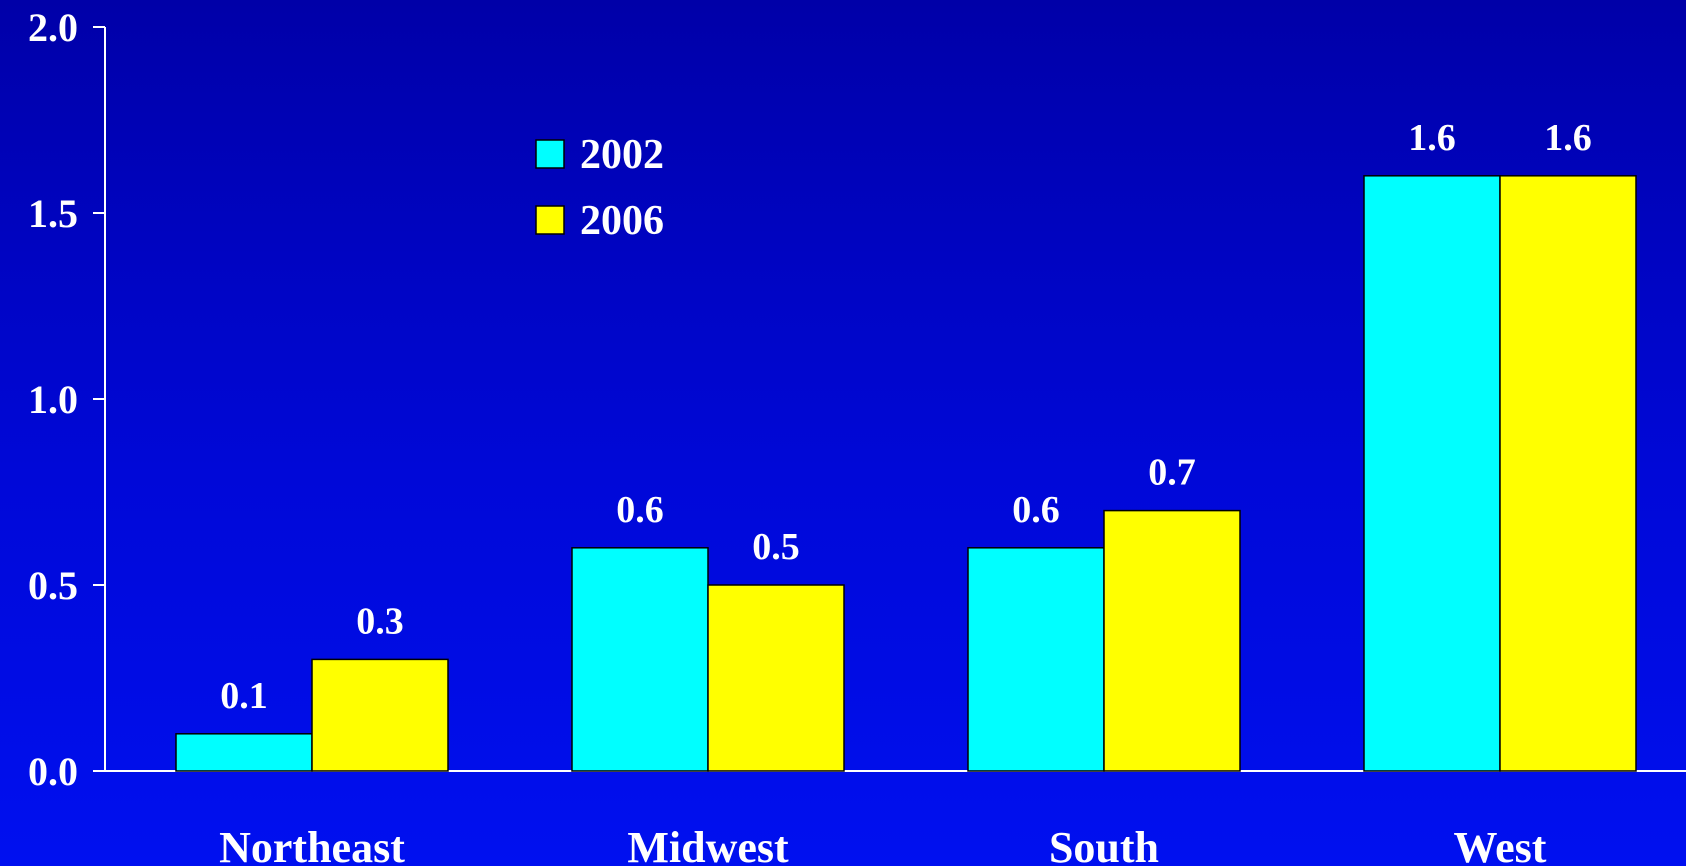 This screenshot has height=866, width=1686. What do you see at coordinates (640, 659) in the screenshot?
I see `bar-midwest-2002` at bounding box center [640, 659].